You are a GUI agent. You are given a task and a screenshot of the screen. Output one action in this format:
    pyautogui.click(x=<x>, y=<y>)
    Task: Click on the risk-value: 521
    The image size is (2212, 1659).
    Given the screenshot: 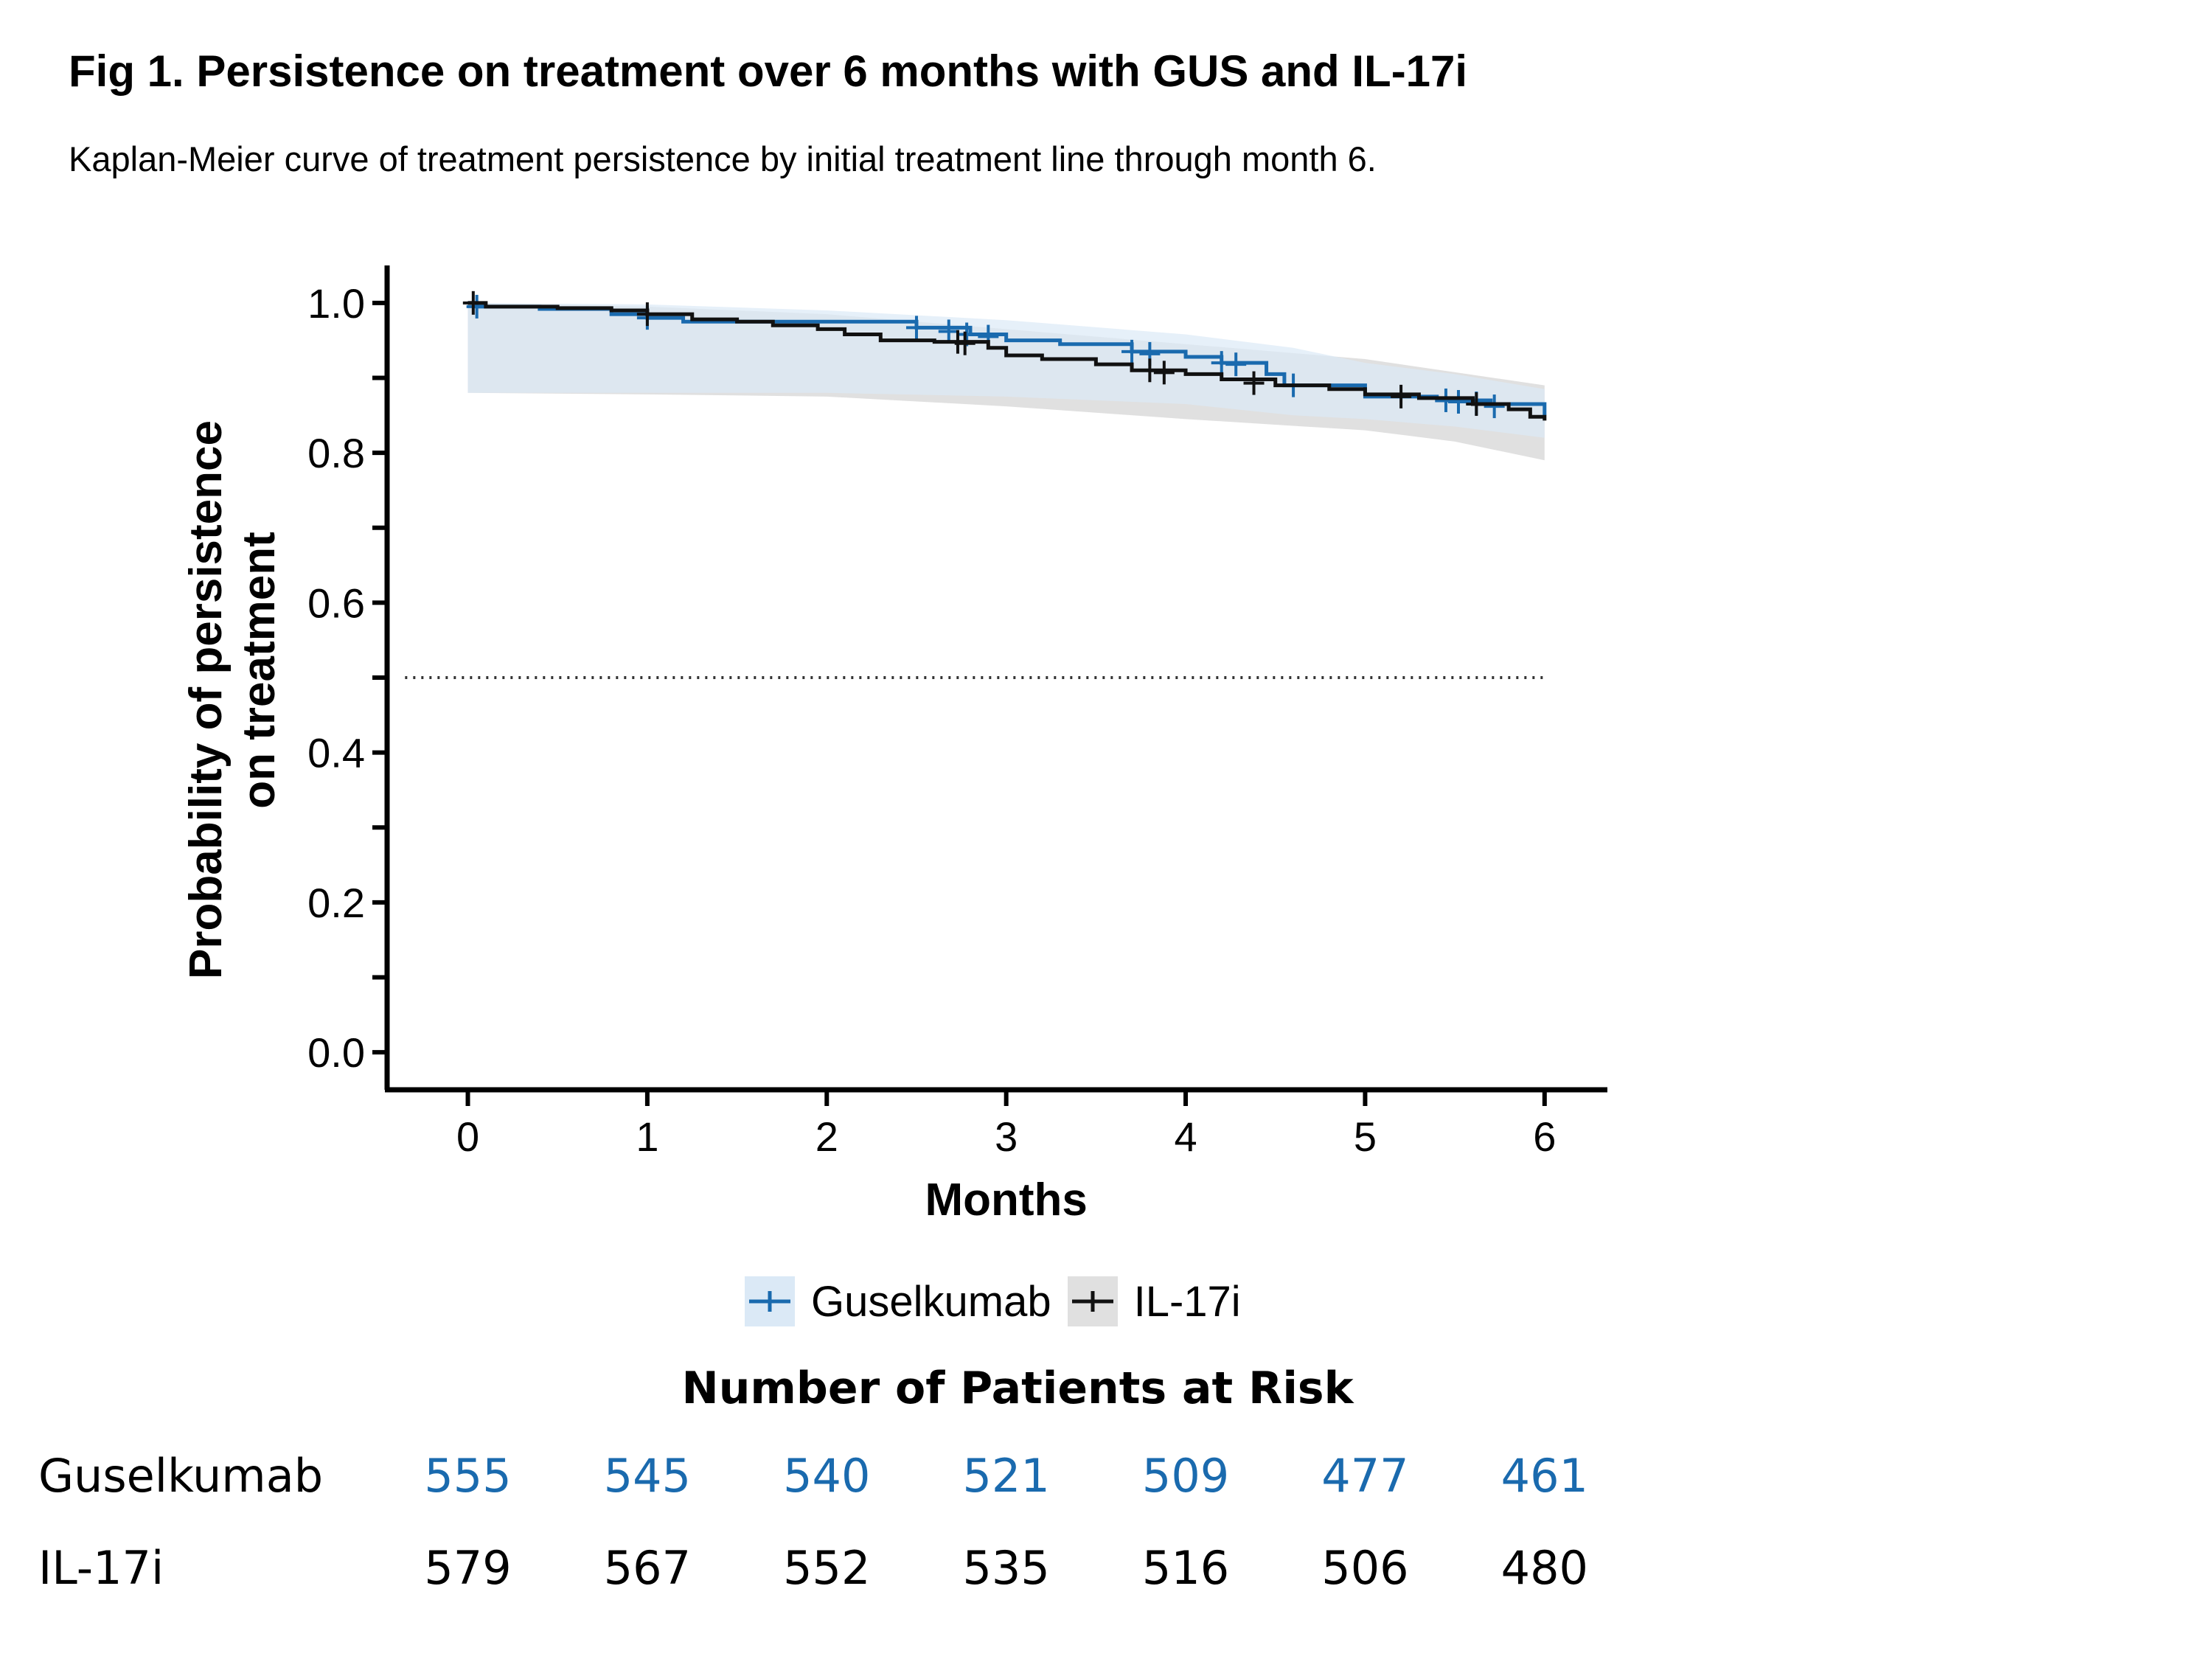 What is the action you would take?
    pyautogui.click(x=1006, y=1476)
    